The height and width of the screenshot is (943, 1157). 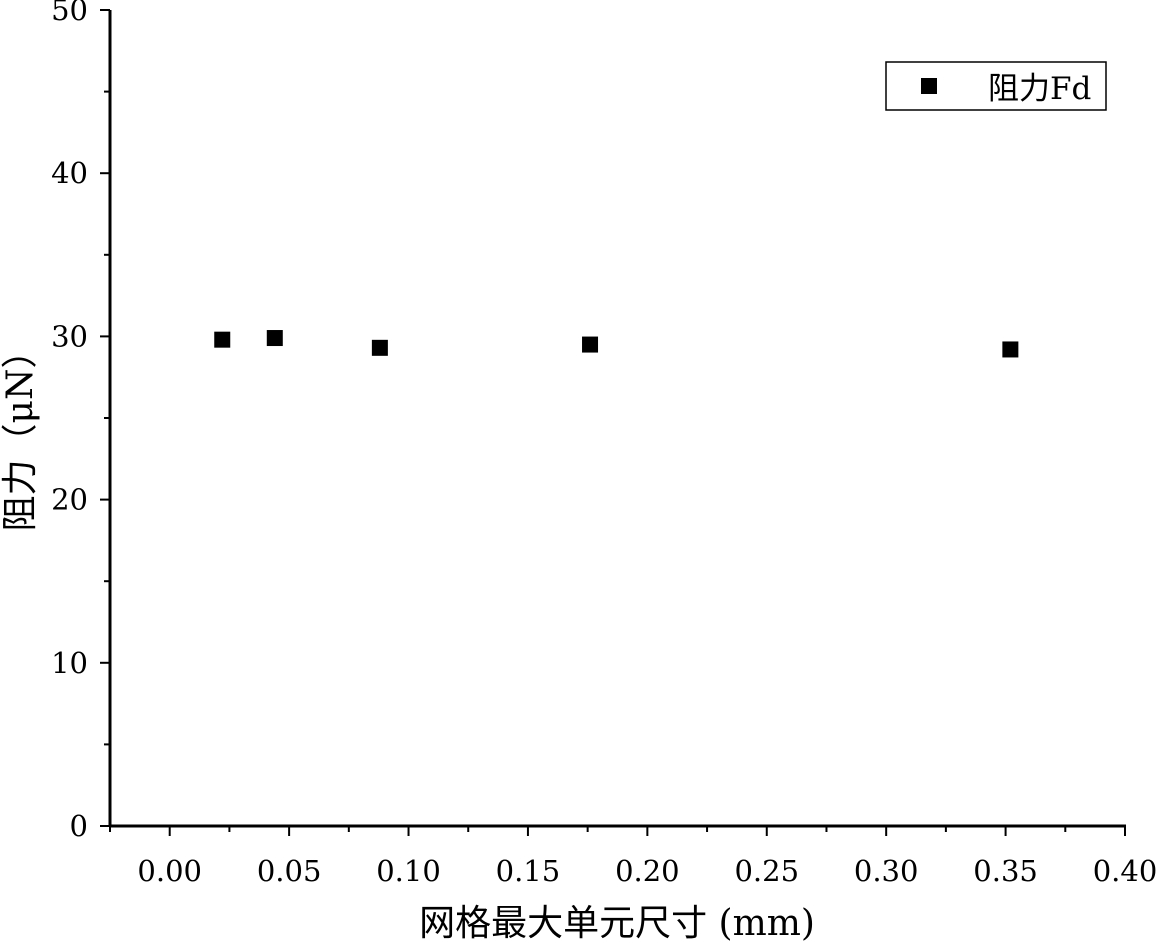 What do you see at coordinates (69, 500) in the screenshot?
I see `y-tick-label: 20` at bounding box center [69, 500].